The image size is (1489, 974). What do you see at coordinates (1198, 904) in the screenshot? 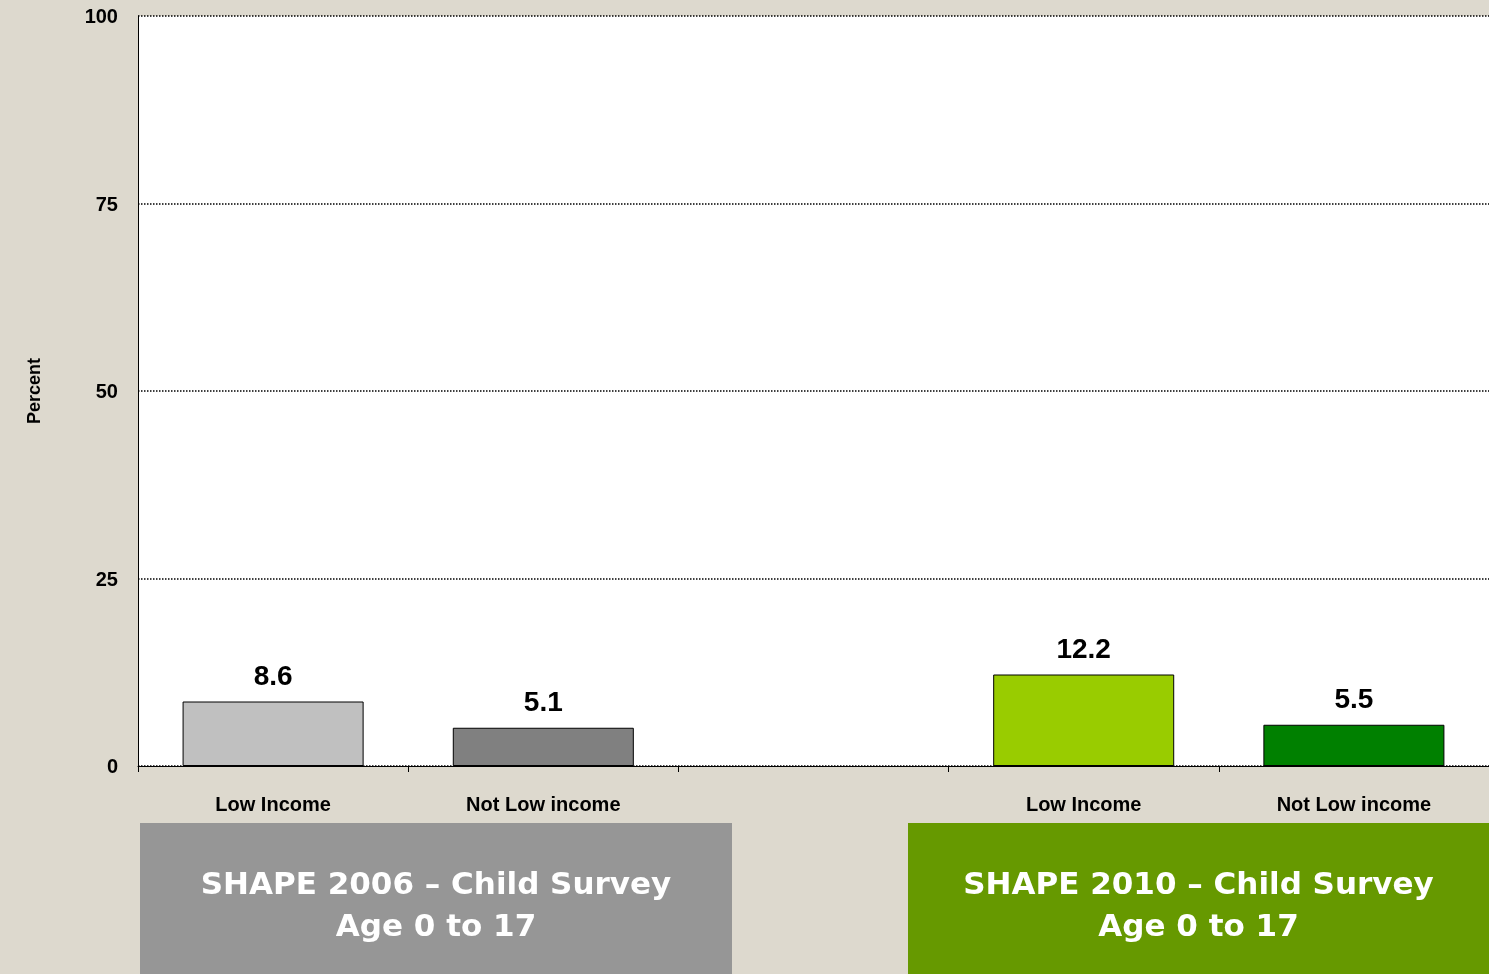
I see `text: SHAPE 2010 – Child Survey Age 0 to 17` at bounding box center [1198, 904].